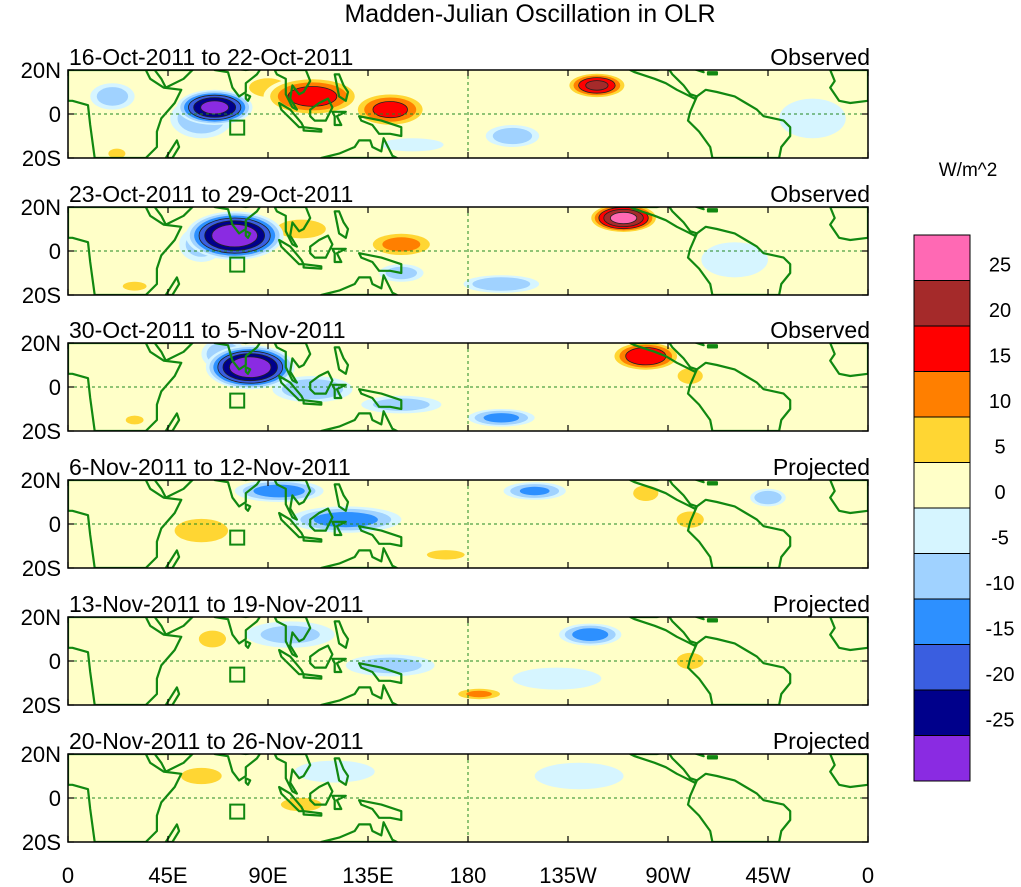 The width and height of the screenshot is (1021, 887). Describe the element at coordinates (999, 448) in the screenshot. I see `colorbar-level-label: 5` at that location.